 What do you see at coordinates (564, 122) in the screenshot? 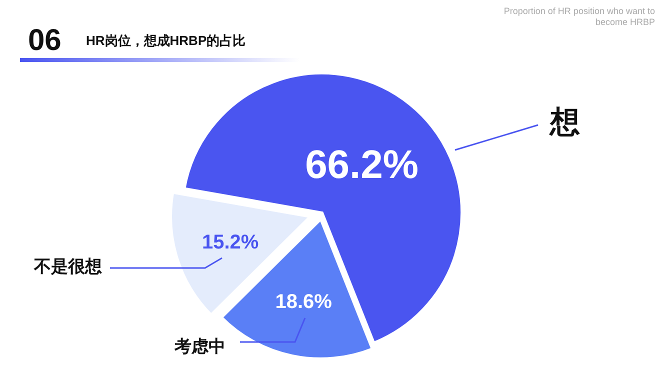
I see `slice-label: 想` at bounding box center [564, 122].